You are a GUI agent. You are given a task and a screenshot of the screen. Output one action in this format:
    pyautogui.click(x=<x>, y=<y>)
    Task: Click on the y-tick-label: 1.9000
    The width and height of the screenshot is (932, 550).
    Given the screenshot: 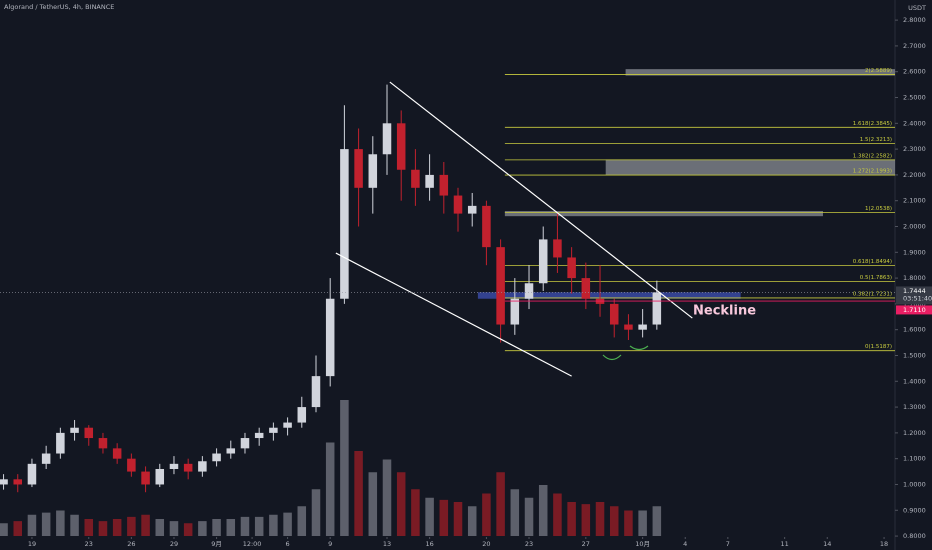 What is the action you would take?
    pyautogui.click(x=914, y=252)
    